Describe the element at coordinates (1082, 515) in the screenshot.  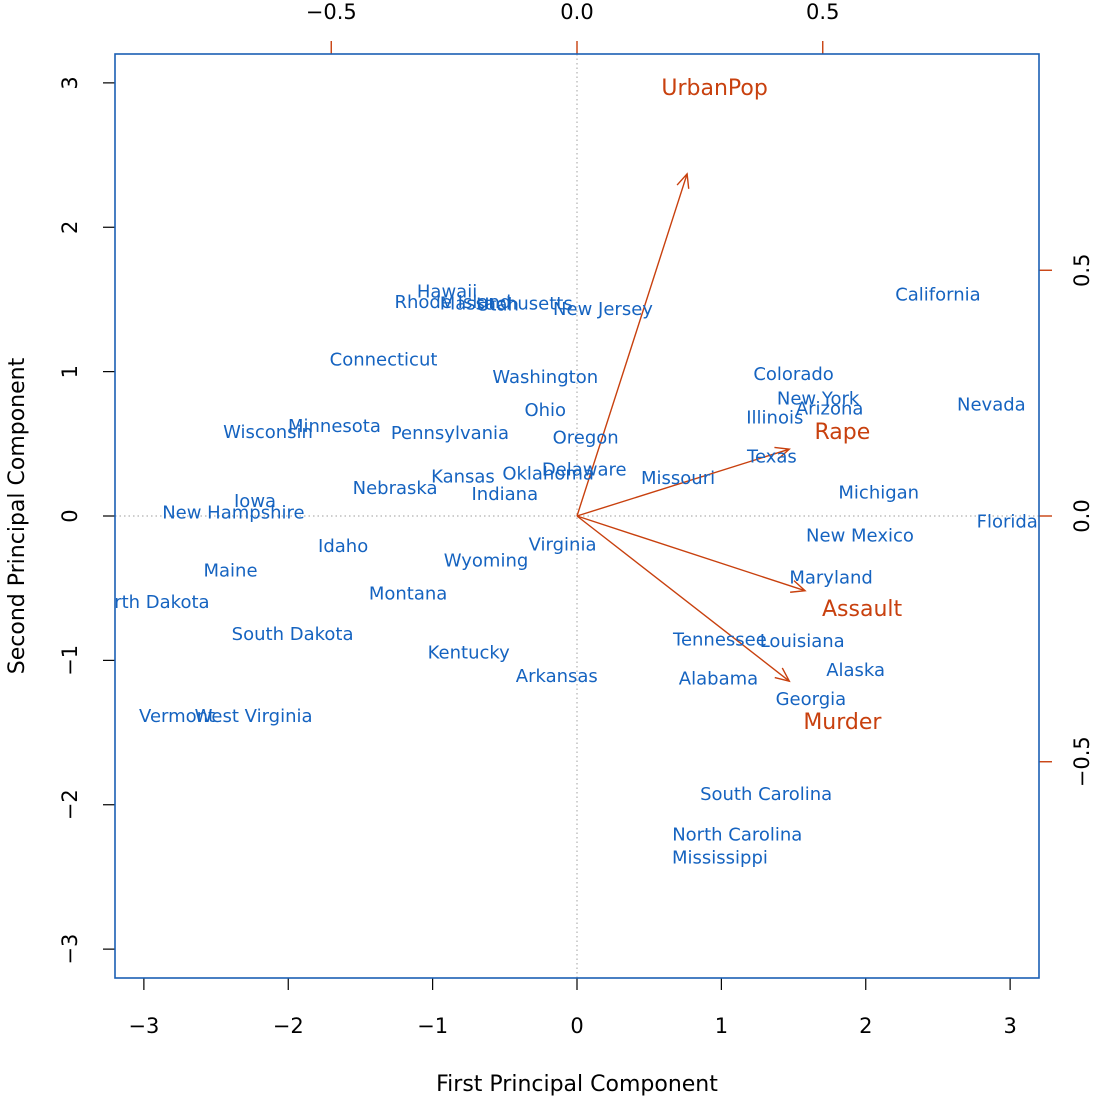
I see `right-tick-label: 0.0` at that location.